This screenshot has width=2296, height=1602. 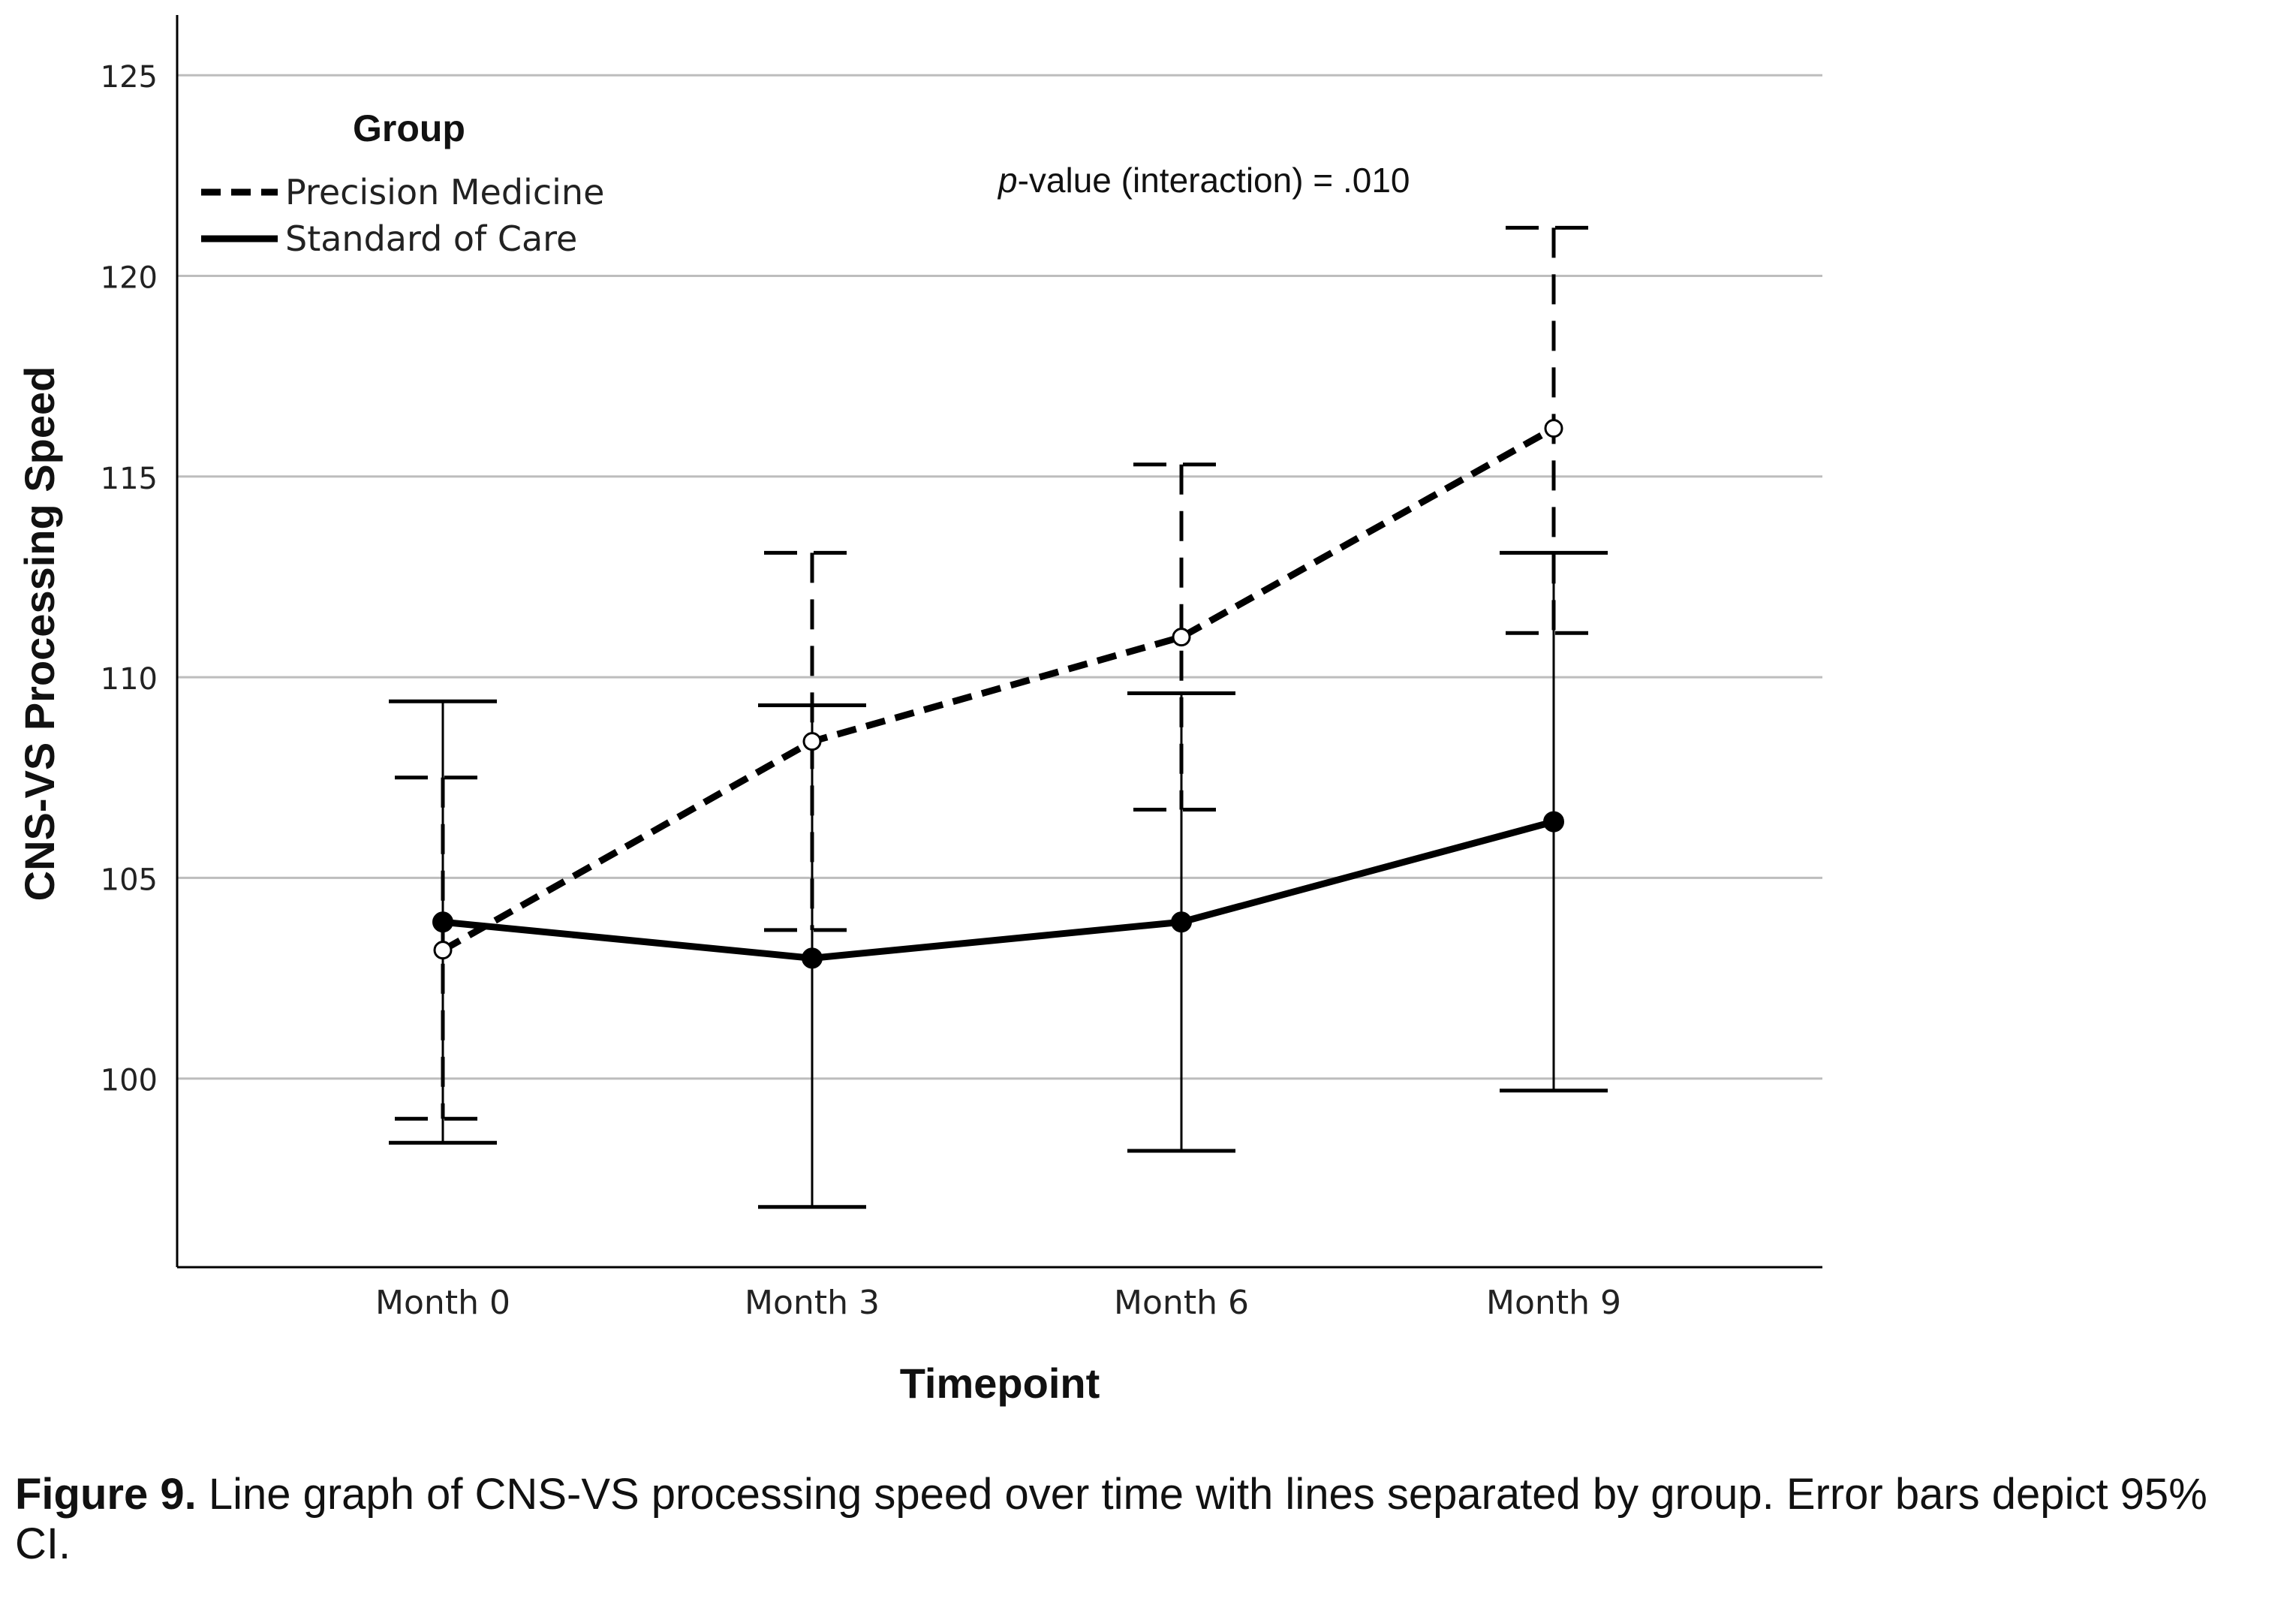 What do you see at coordinates (106, 1494) in the screenshot?
I see `caption-label: Figure 9.` at bounding box center [106, 1494].